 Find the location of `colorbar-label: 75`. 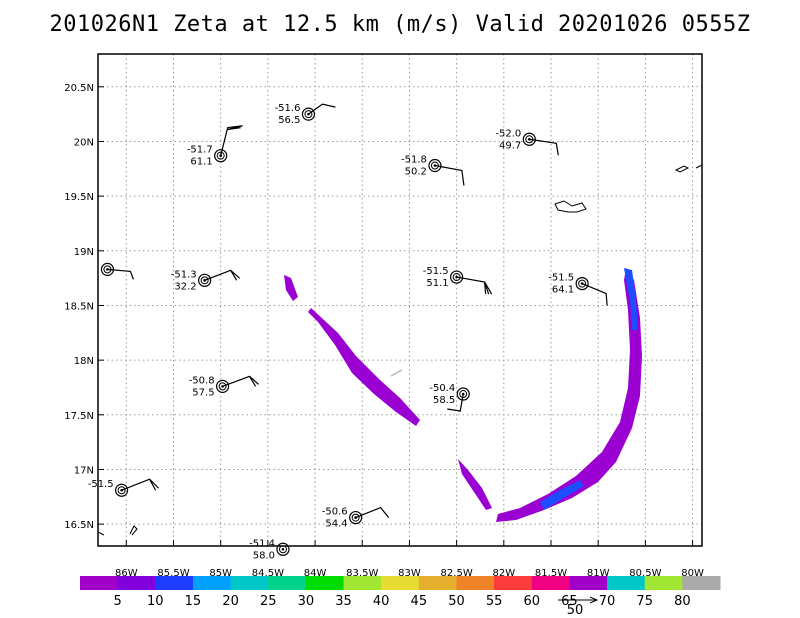

colorbar-label: 75 is located at coordinates (644, 601).